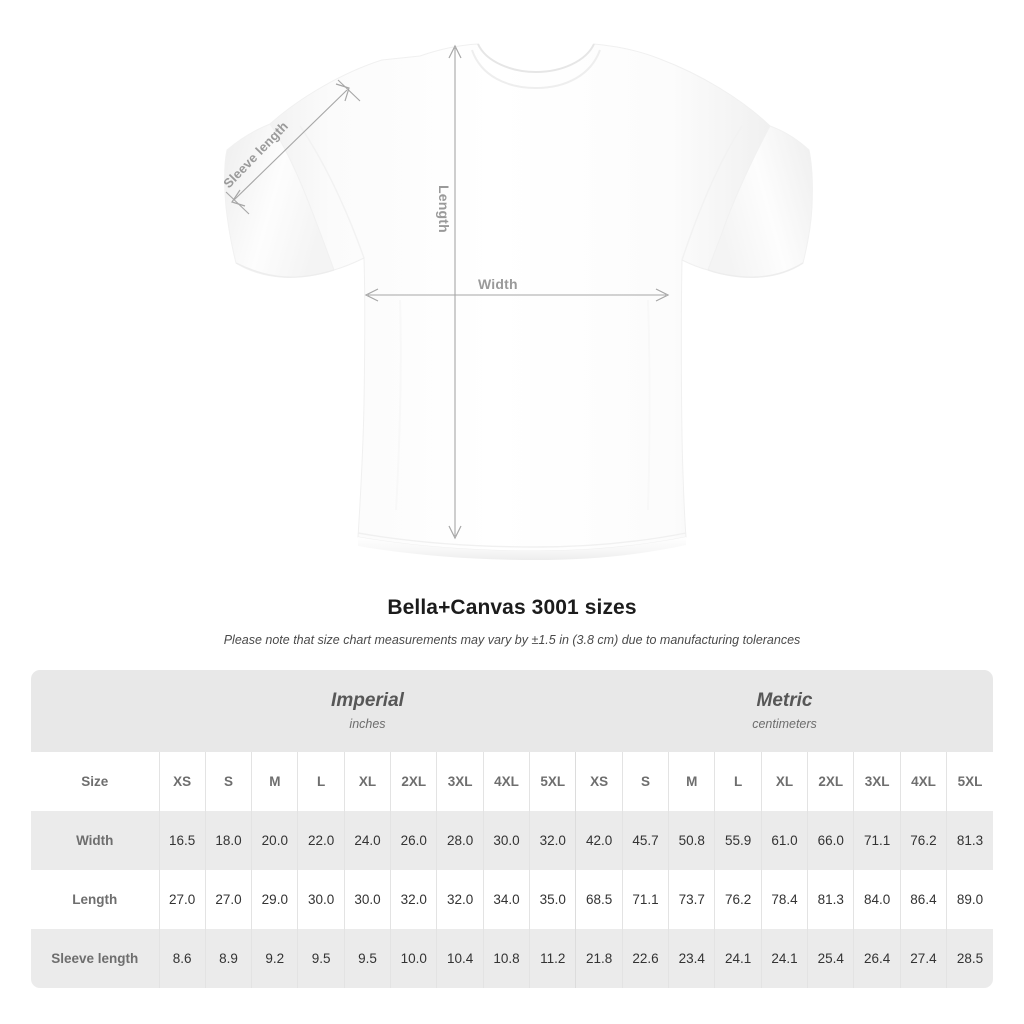 The height and width of the screenshot is (1024, 1024). I want to click on unit-metric-cell: Metric centimeters, so click(784, 711).